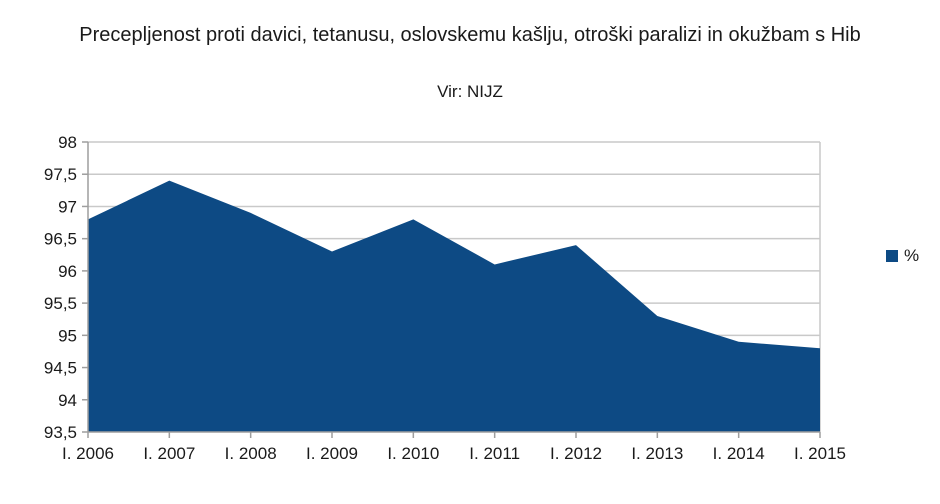 The height and width of the screenshot is (504, 940). Describe the element at coordinates (470, 91) in the screenshot. I see `chart-subtitle: Vir: NIJZ` at that location.